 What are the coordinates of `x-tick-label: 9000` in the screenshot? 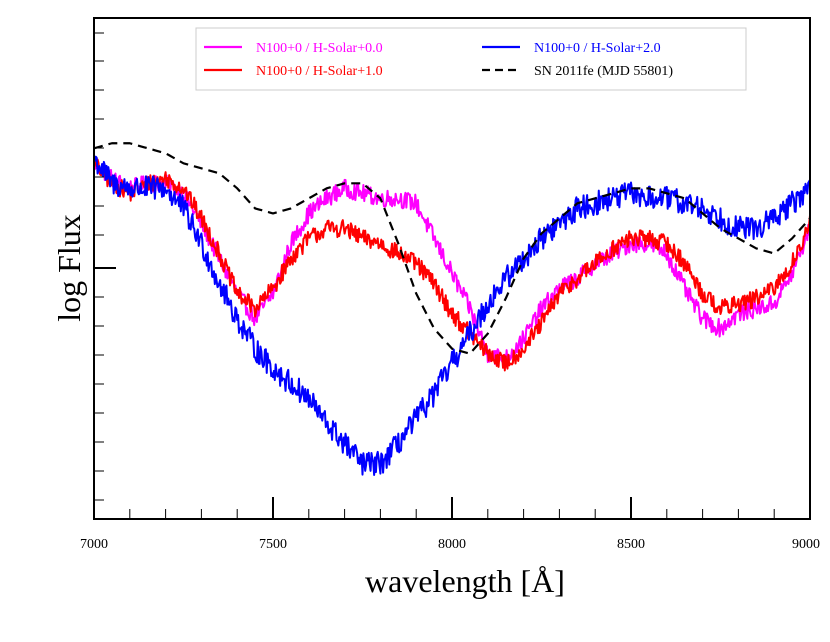 It's located at (806, 544).